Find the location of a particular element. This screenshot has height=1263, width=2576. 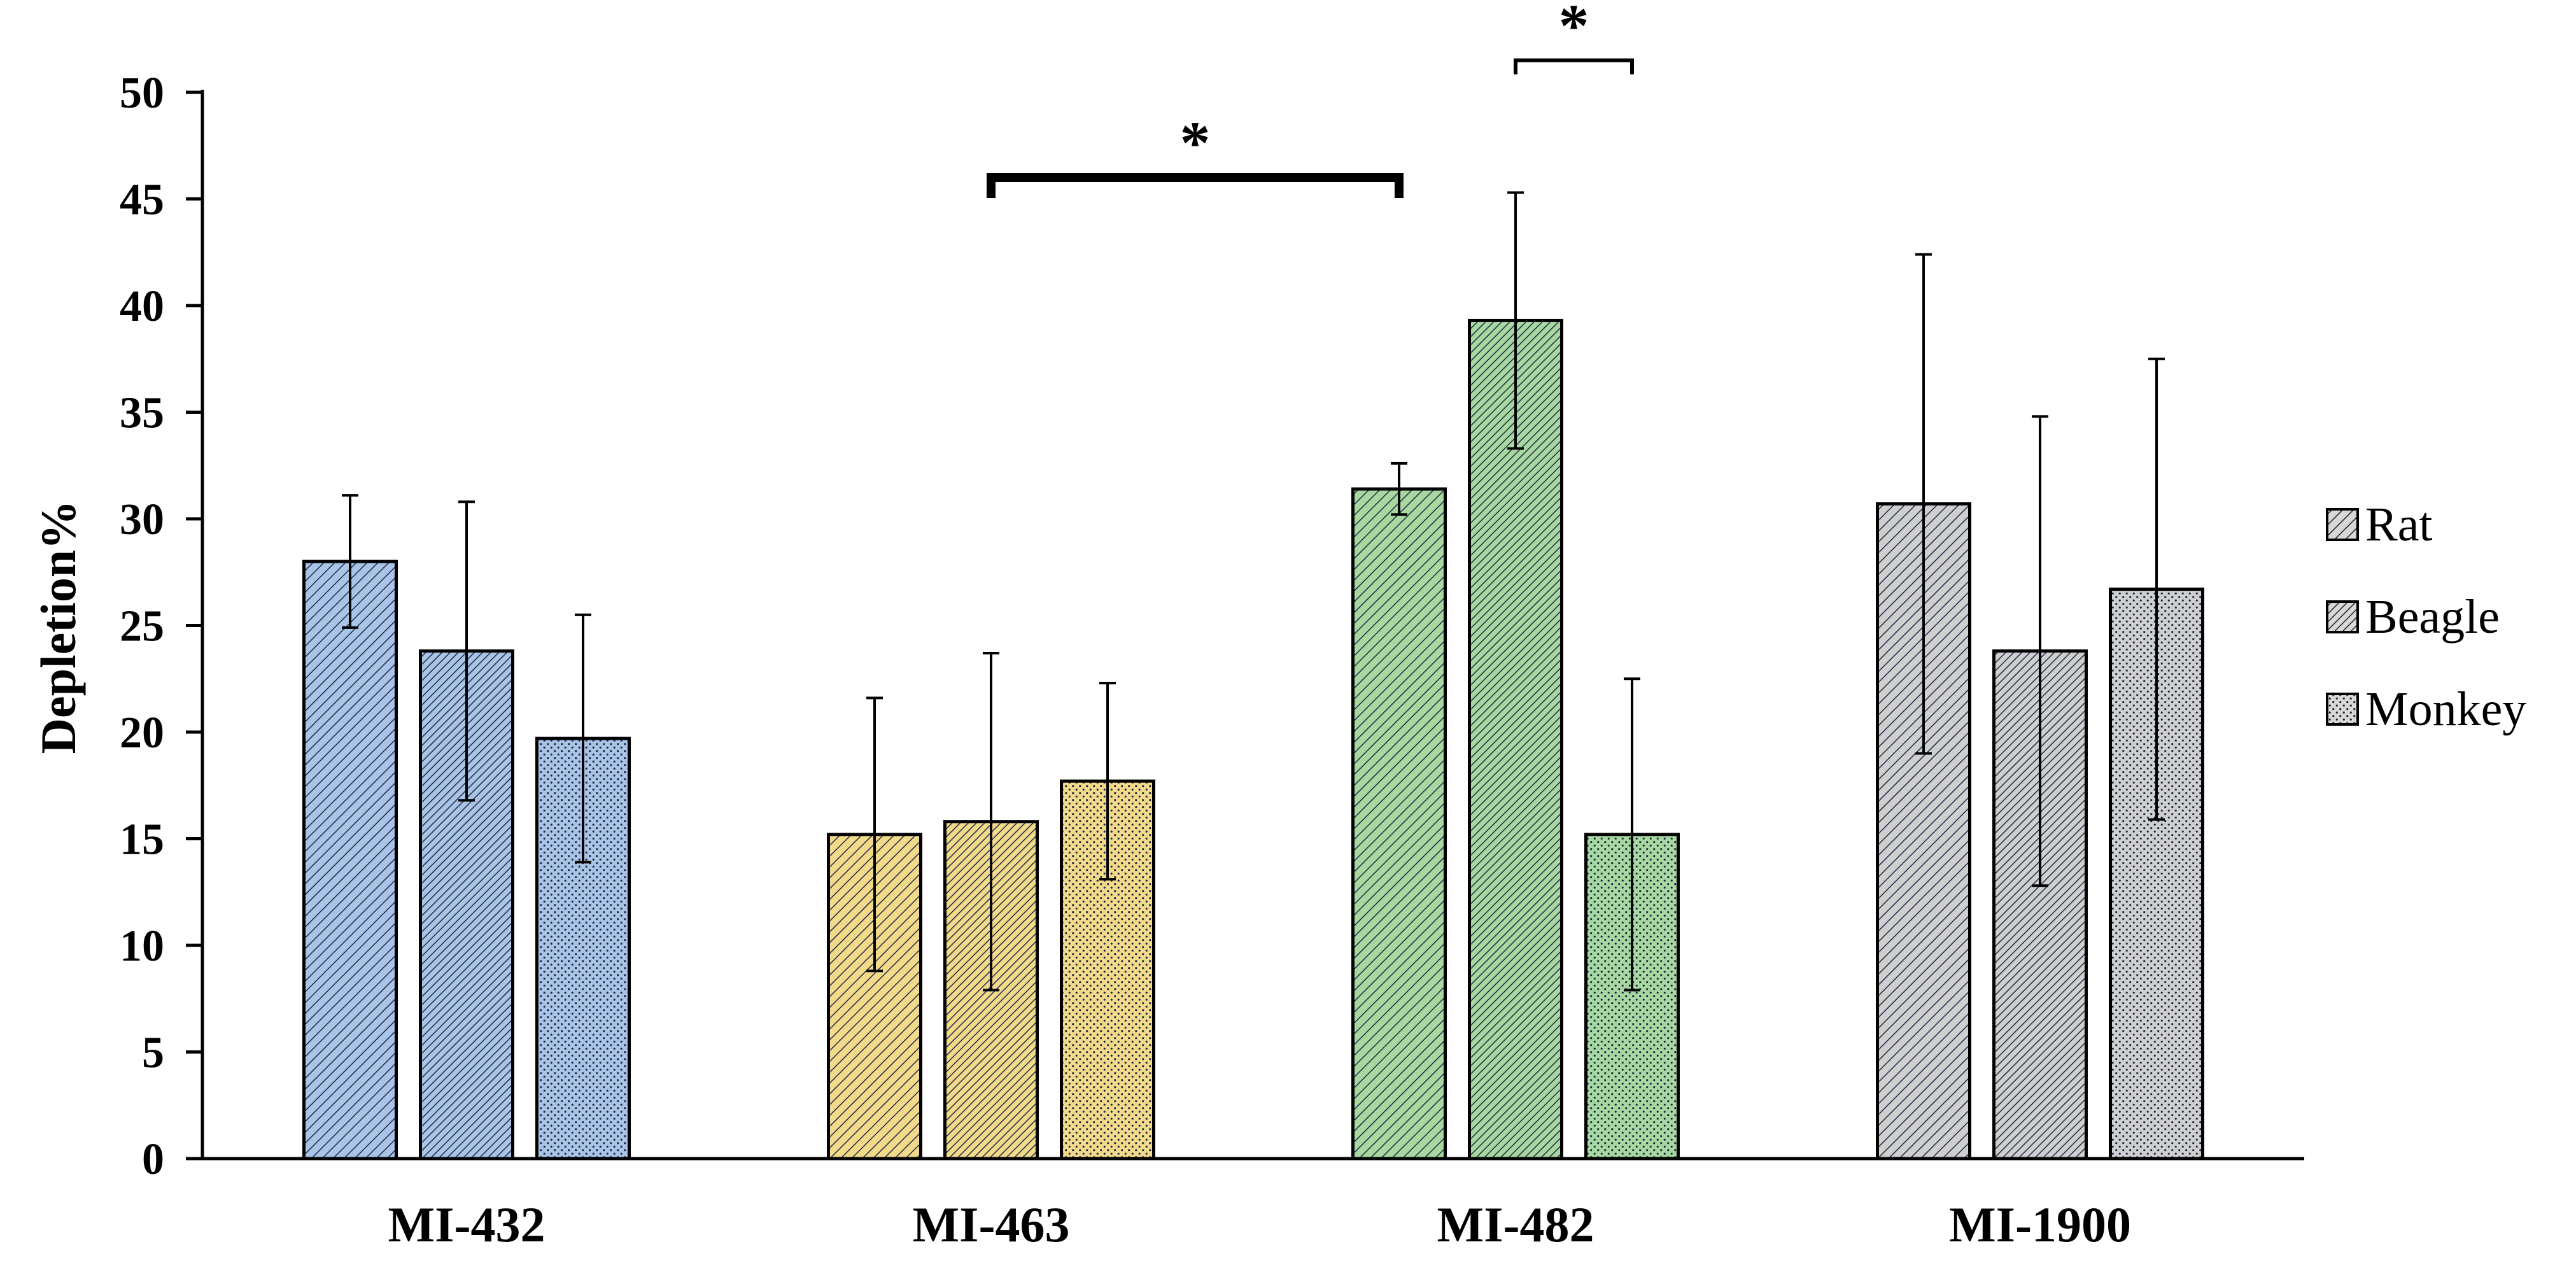

y-tick-label: 25 is located at coordinates (142, 626).